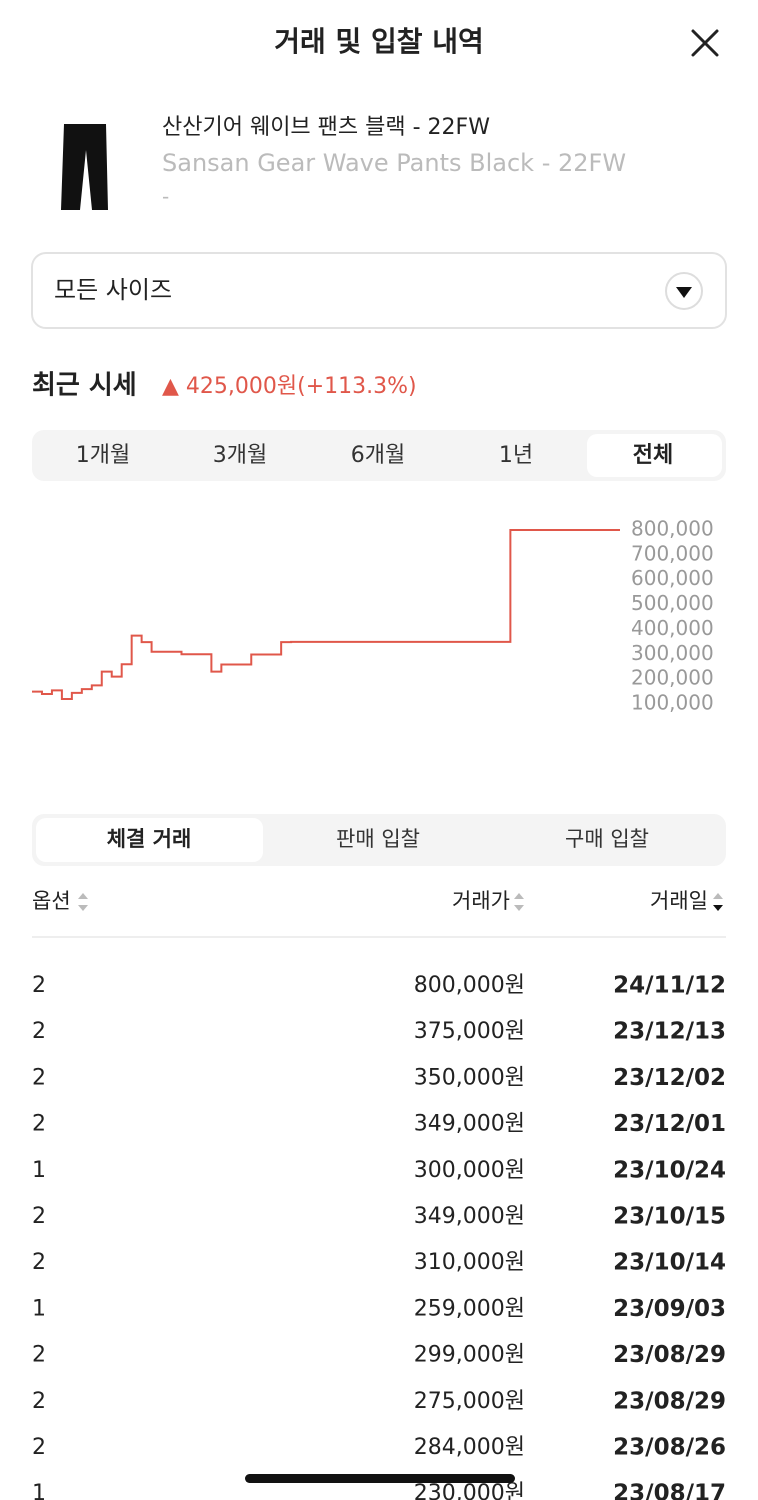 The height and width of the screenshot is (1500, 758). Describe the element at coordinates (607, 839) in the screenshot. I see `trade-tab: 구매 입찰` at that location.